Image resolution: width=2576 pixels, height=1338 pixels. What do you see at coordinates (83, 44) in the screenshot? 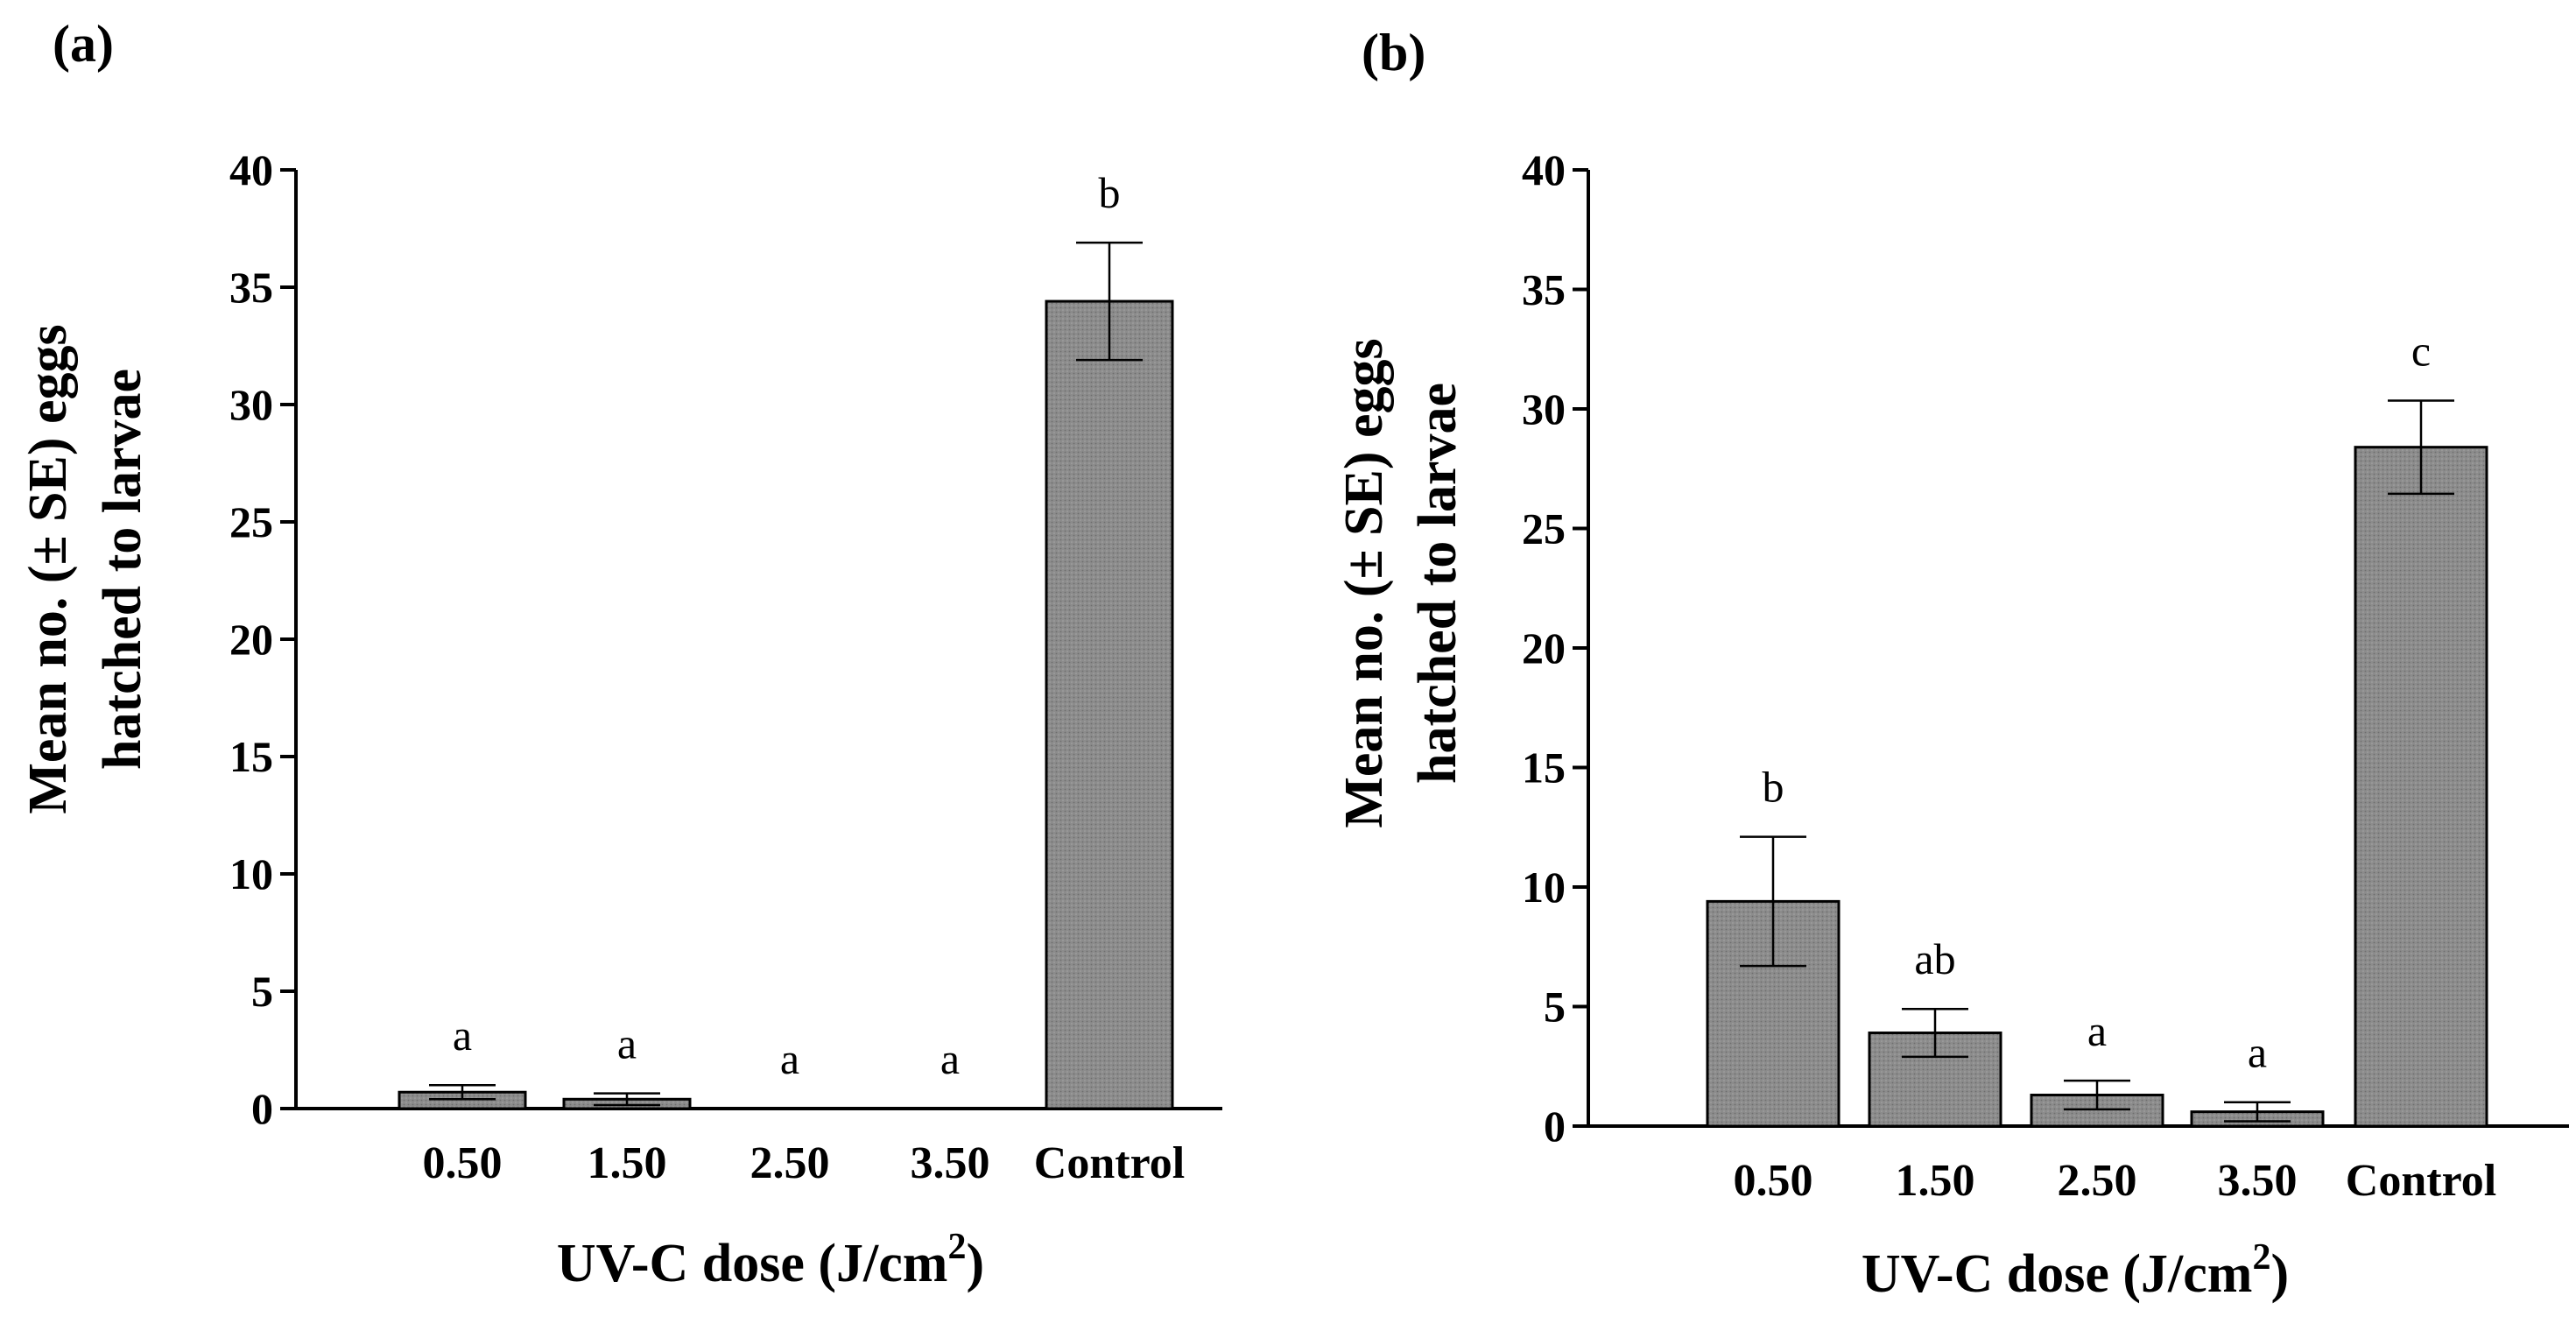
I see `panel-label: (a)` at bounding box center [83, 44].